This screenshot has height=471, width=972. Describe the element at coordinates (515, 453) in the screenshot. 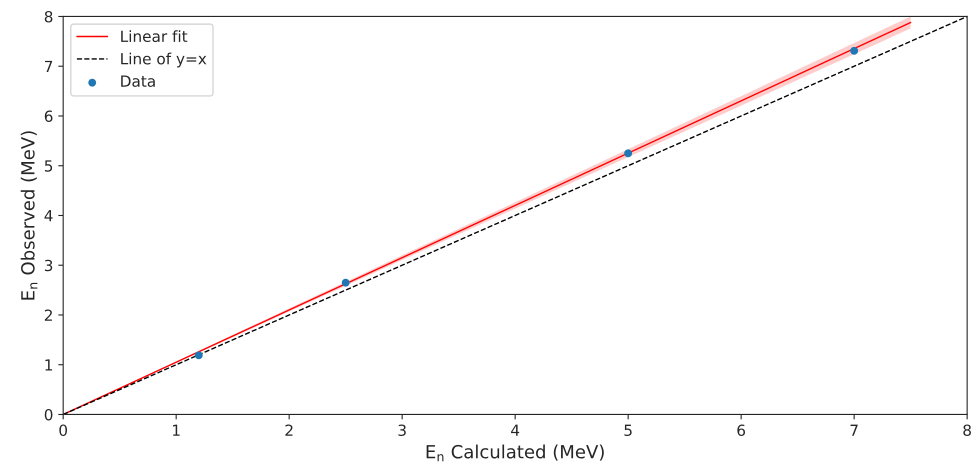

I see `x-axis-title: E$_{n}$ Calculated (MeV)` at that location.